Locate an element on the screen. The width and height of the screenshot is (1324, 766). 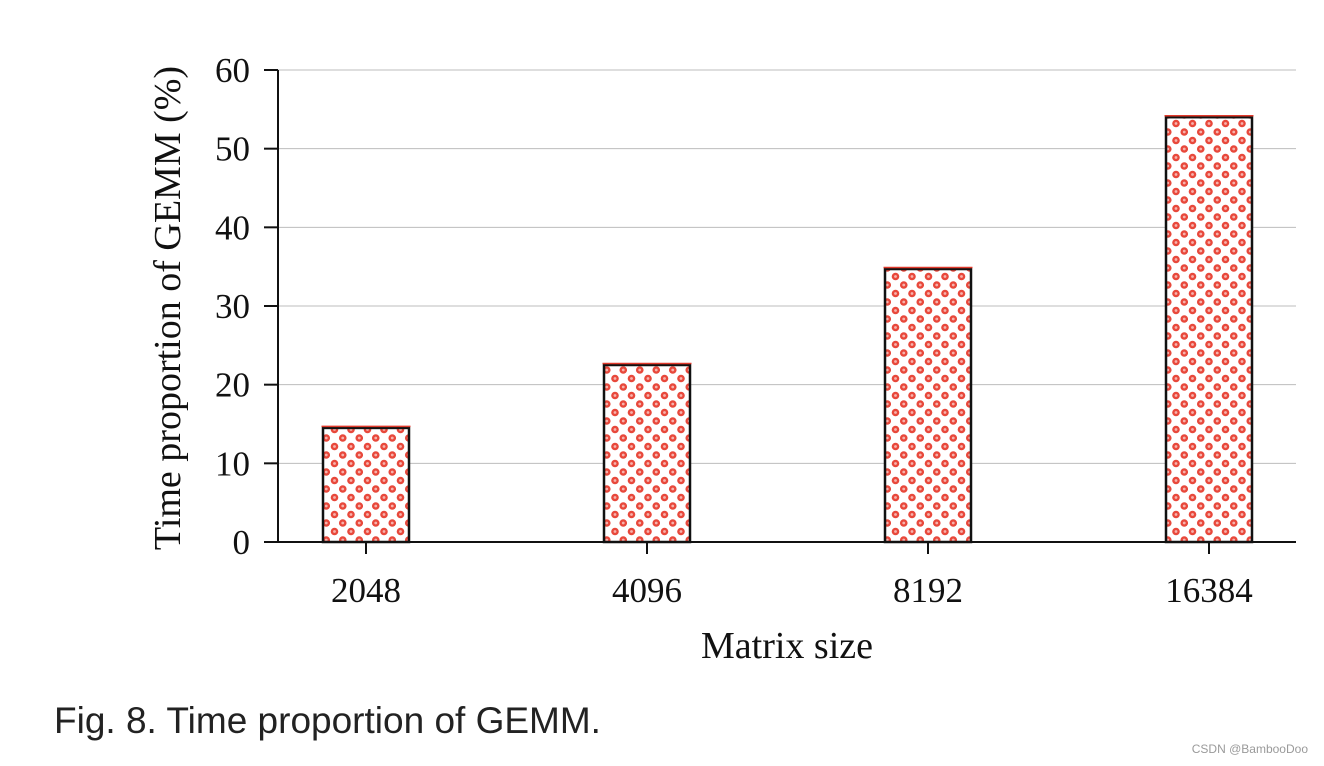
y-axis-title: Time proportion of GEMM (%) is located at coordinates (168, 308).